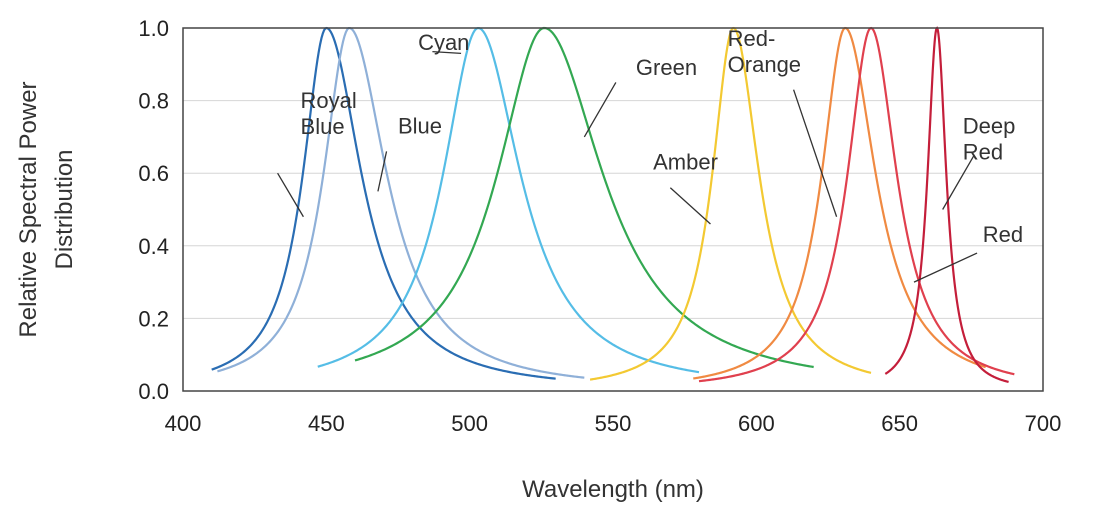 This screenshot has width=1102, height=505. I want to click on x-tick-label: 650, so click(899, 423).